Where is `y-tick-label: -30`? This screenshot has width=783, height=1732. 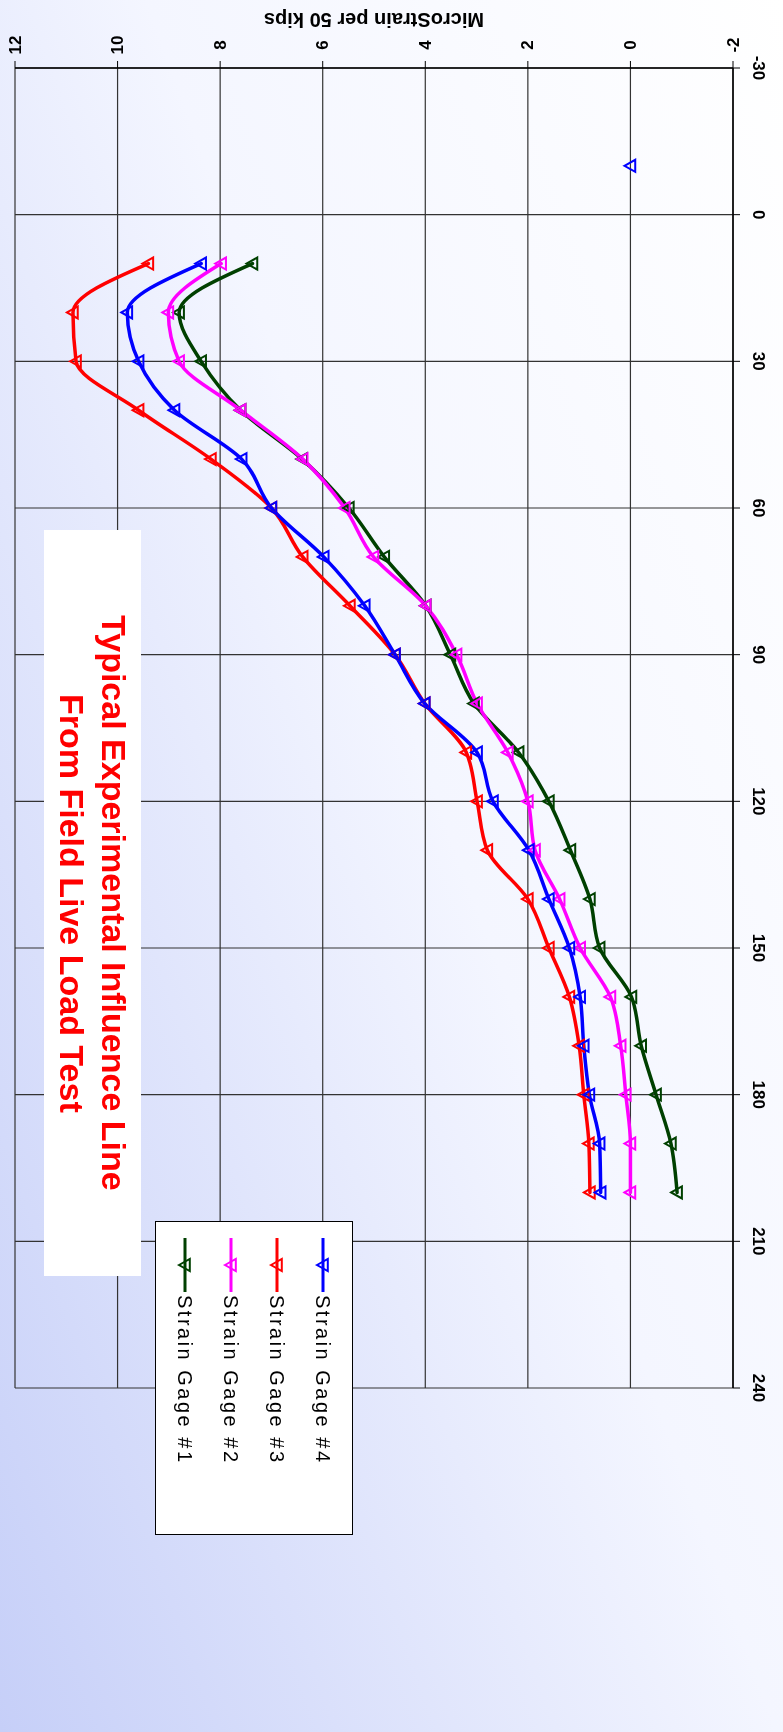 y-tick-label: -30 is located at coordinates (758, 68).